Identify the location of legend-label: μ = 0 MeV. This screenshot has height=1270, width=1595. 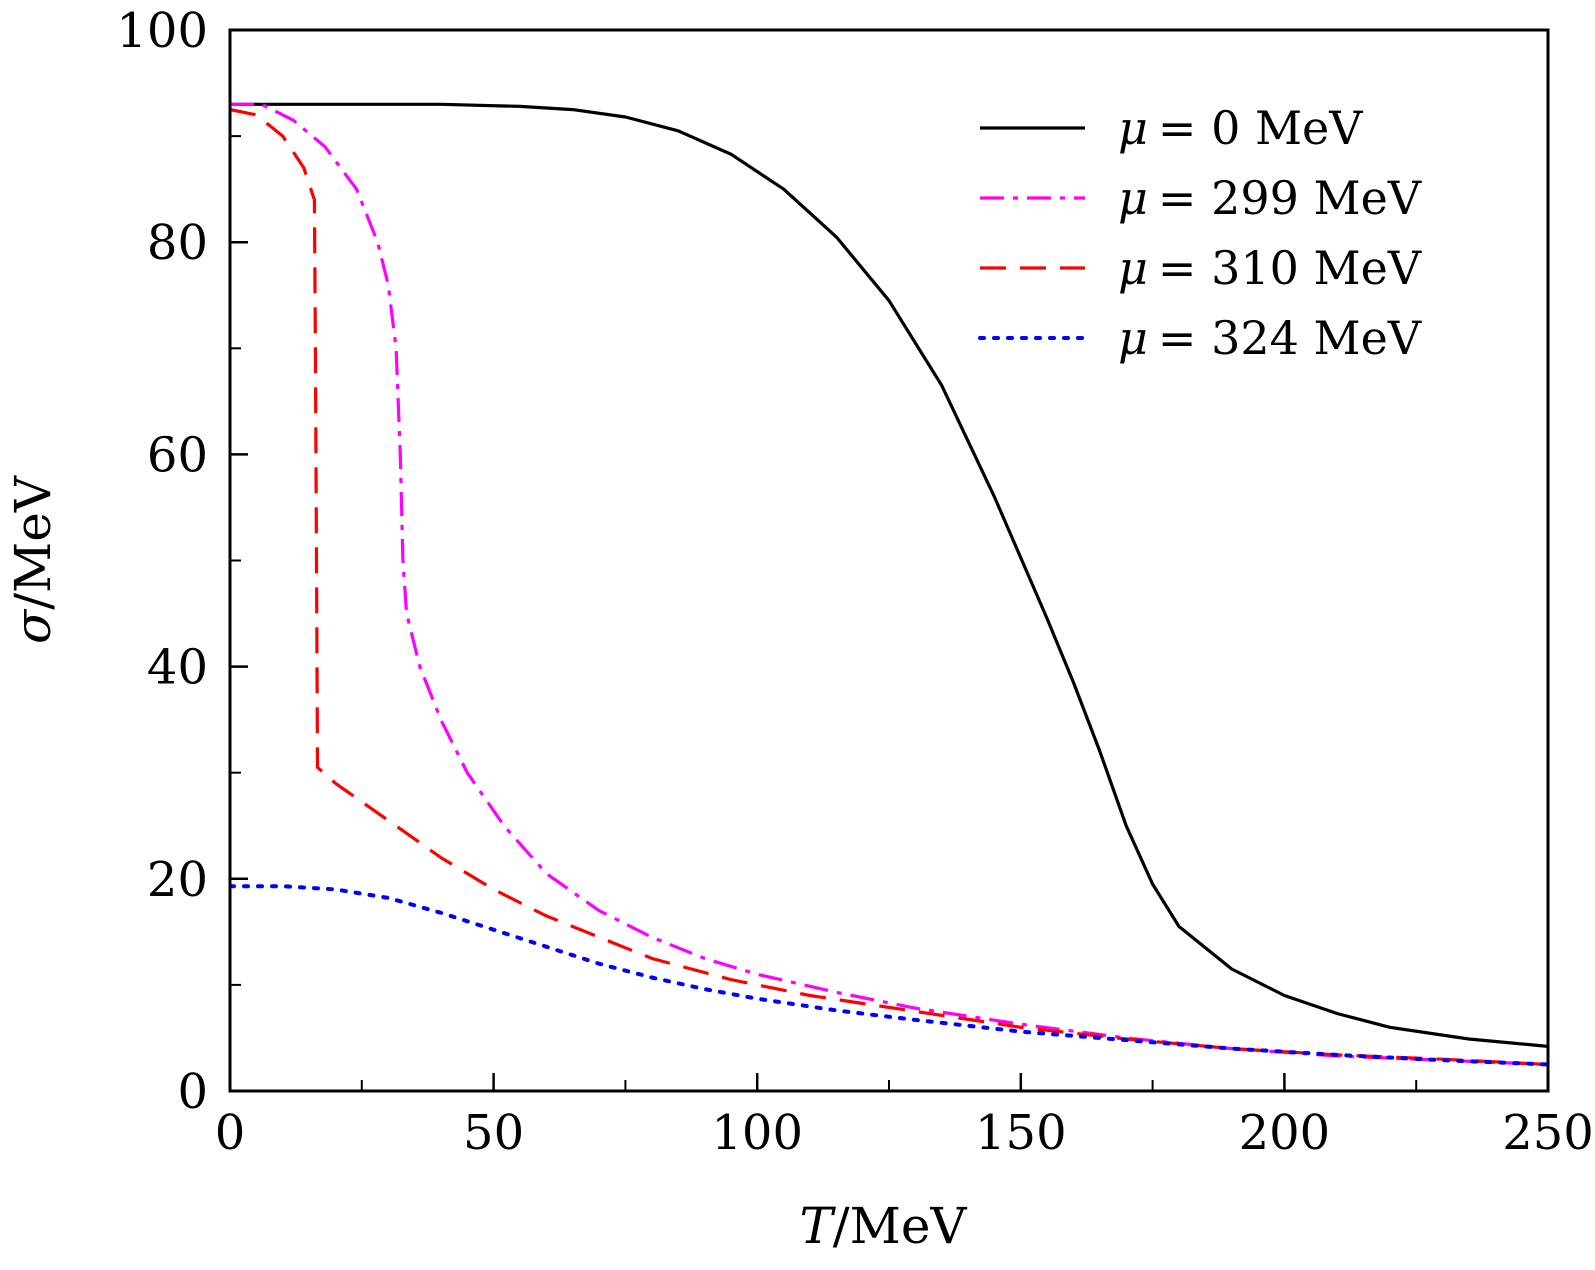
(1240, 128).